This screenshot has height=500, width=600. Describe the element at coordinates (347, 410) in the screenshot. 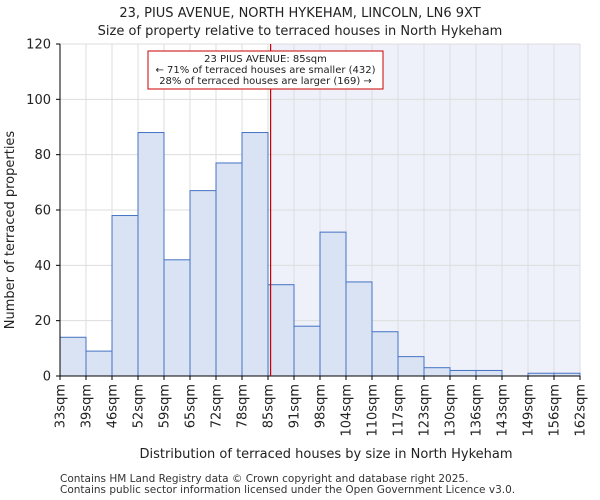

I see `x-tick-label: 104sqm` at that location.